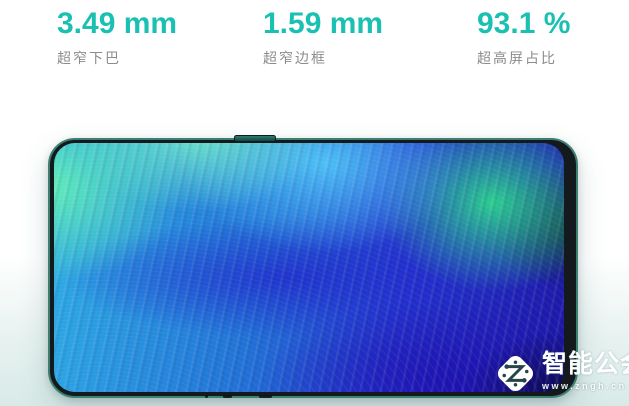  What do you see at coordinates (585, 364) in the screenshot?
I see `watermark-brand: 智能公会` at bounding box center [585, 364].